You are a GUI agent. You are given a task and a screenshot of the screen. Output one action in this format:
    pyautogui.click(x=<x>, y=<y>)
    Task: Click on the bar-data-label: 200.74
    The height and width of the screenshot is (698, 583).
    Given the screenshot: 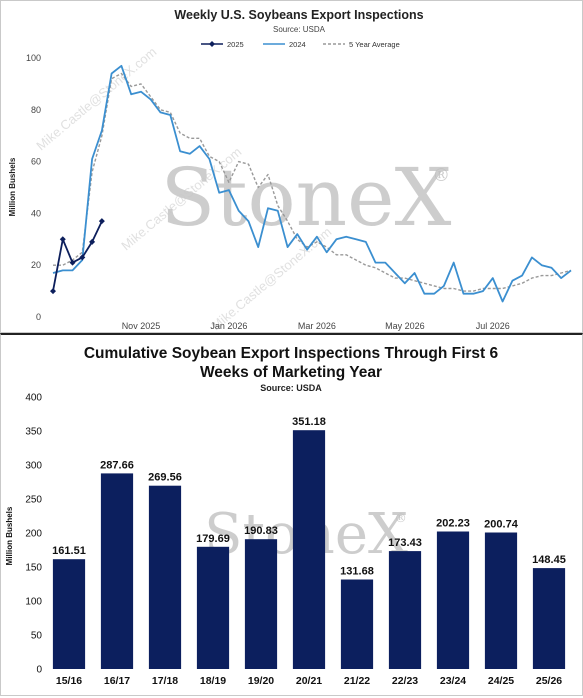 What is the action you would take?
    pyautogui.click(x=501, y=524)
    